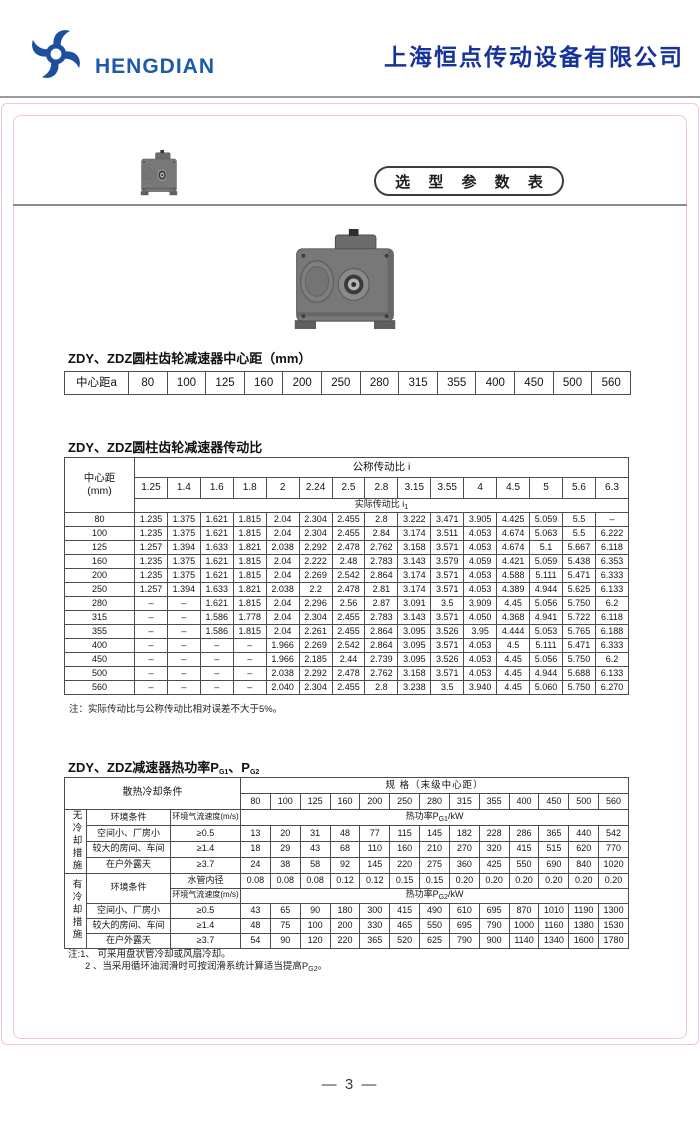  I want to click on thermal-power-value: 300, so click(375, 910).